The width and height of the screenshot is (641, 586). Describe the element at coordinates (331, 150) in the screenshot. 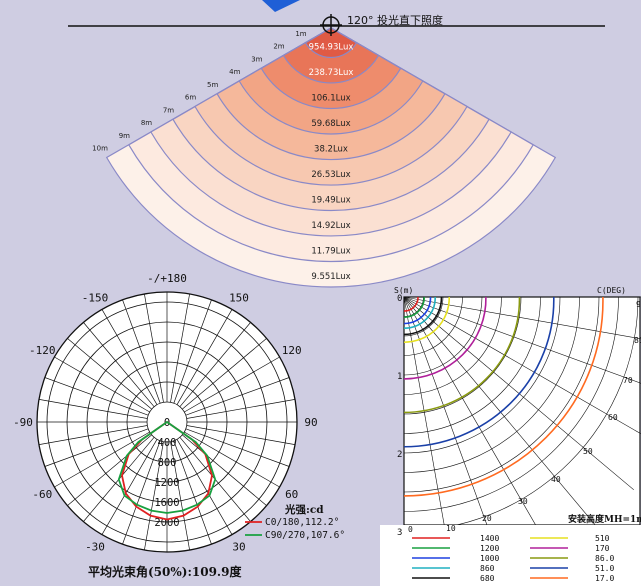

I see `fan-lux-label: 38.2Lux` at that location.